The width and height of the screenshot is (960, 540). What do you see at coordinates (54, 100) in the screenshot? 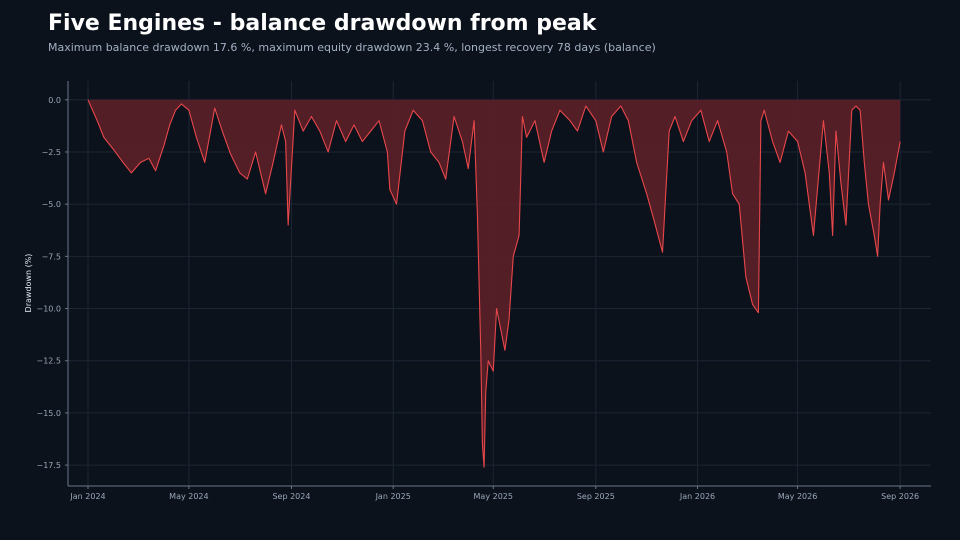
I see `y-tick-label: 0.0` at bounding box center [54, 100].